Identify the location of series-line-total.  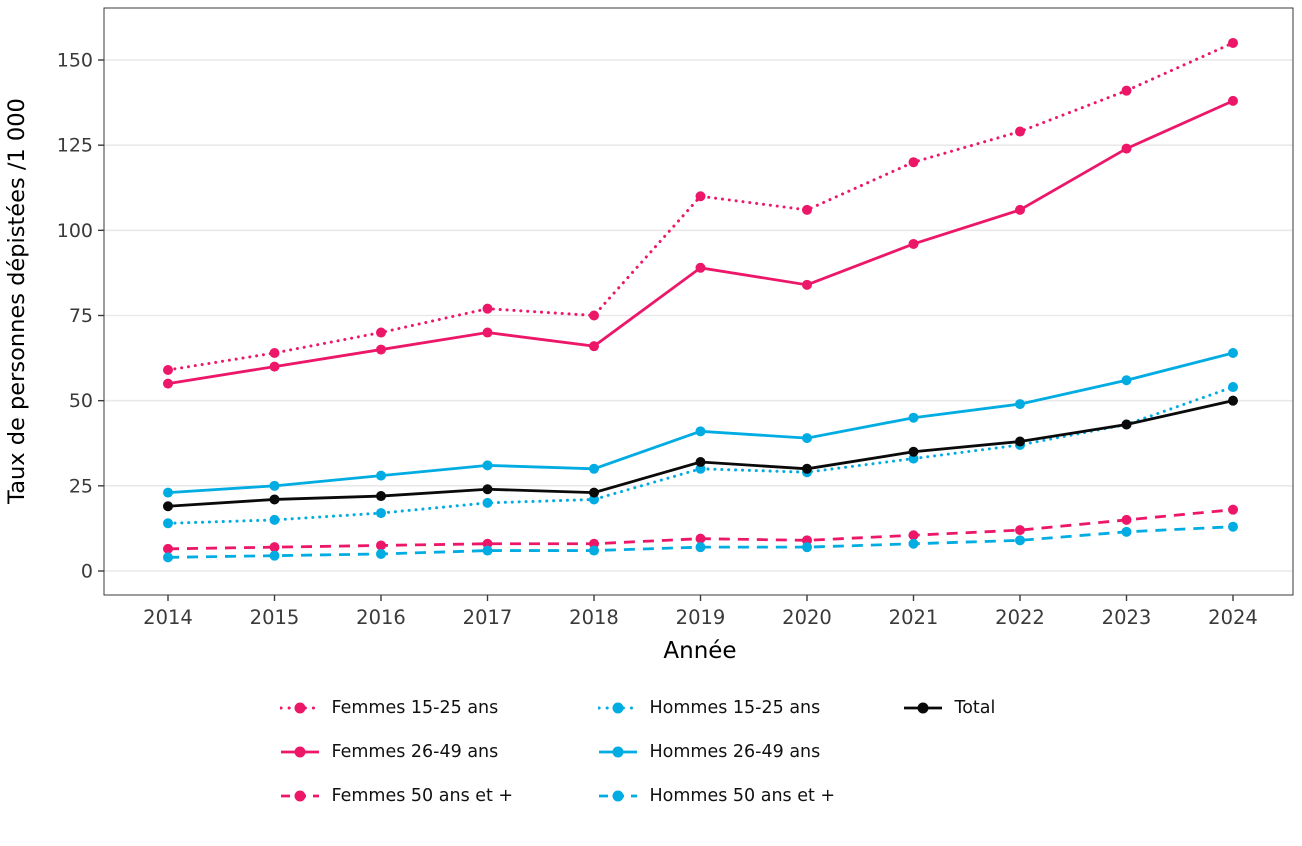
(700, 453).